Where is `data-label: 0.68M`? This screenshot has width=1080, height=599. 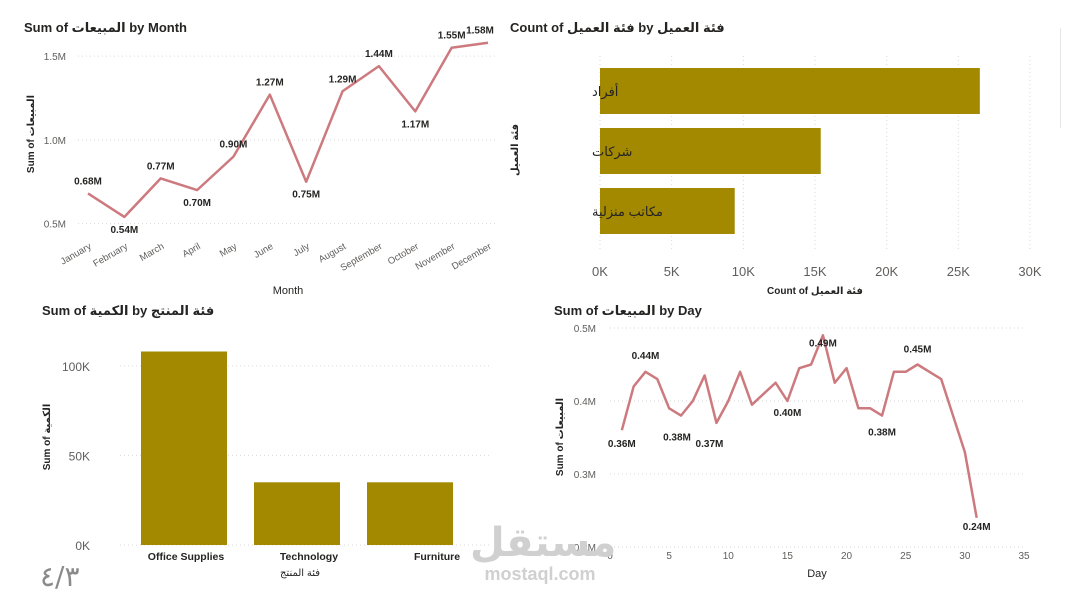
data-label: 0.68M is located at coordinates (88, 181).